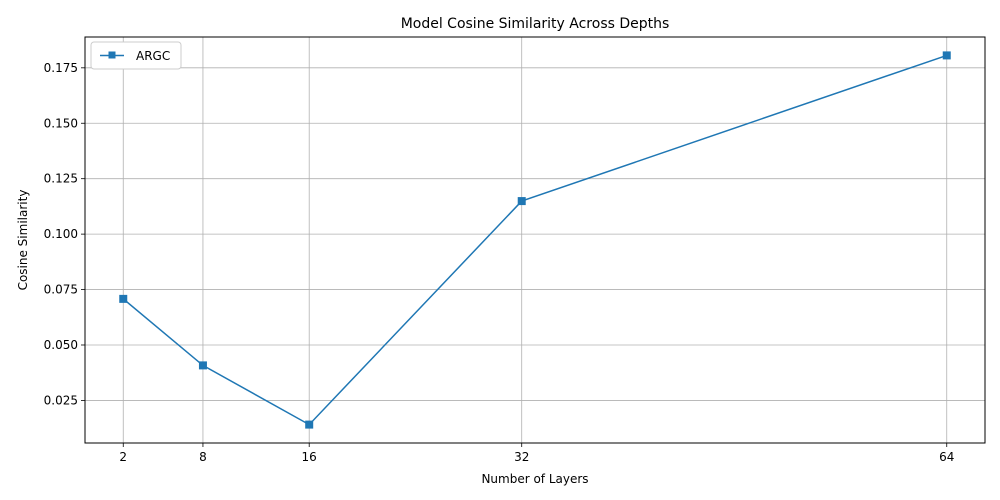  I want to click on x-tick-label: 32, so click(521, 457).